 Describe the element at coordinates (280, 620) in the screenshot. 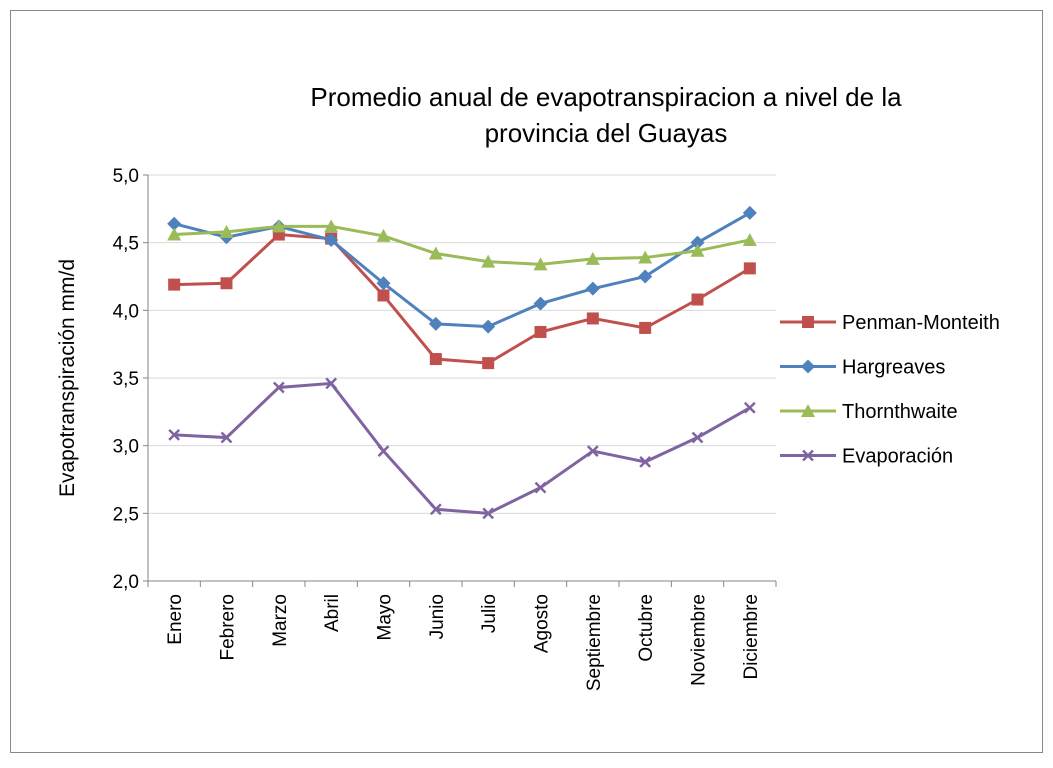

I see `x-tick-label: Marzo` at that location.